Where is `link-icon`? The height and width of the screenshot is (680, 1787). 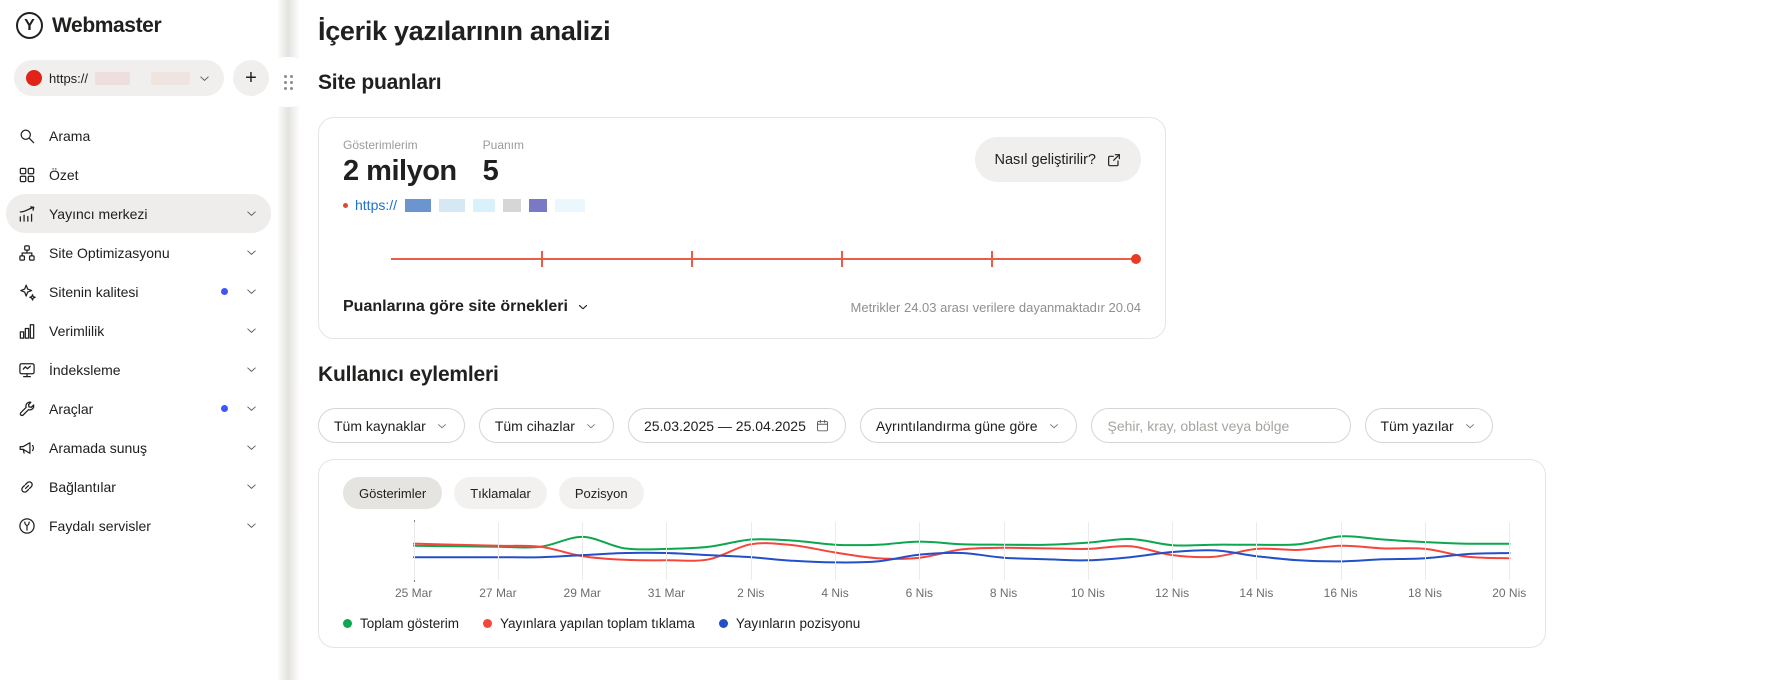
link-icon is located at coordinates (27, 487).